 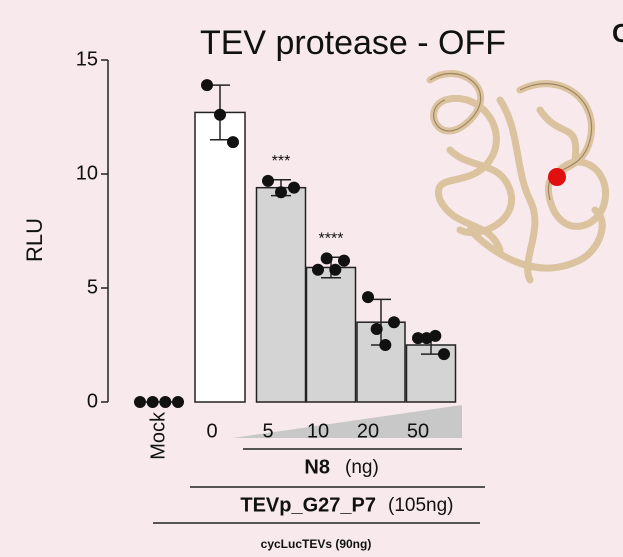 I want to click on y-tick-label: 0, so click(x=92, y=401).